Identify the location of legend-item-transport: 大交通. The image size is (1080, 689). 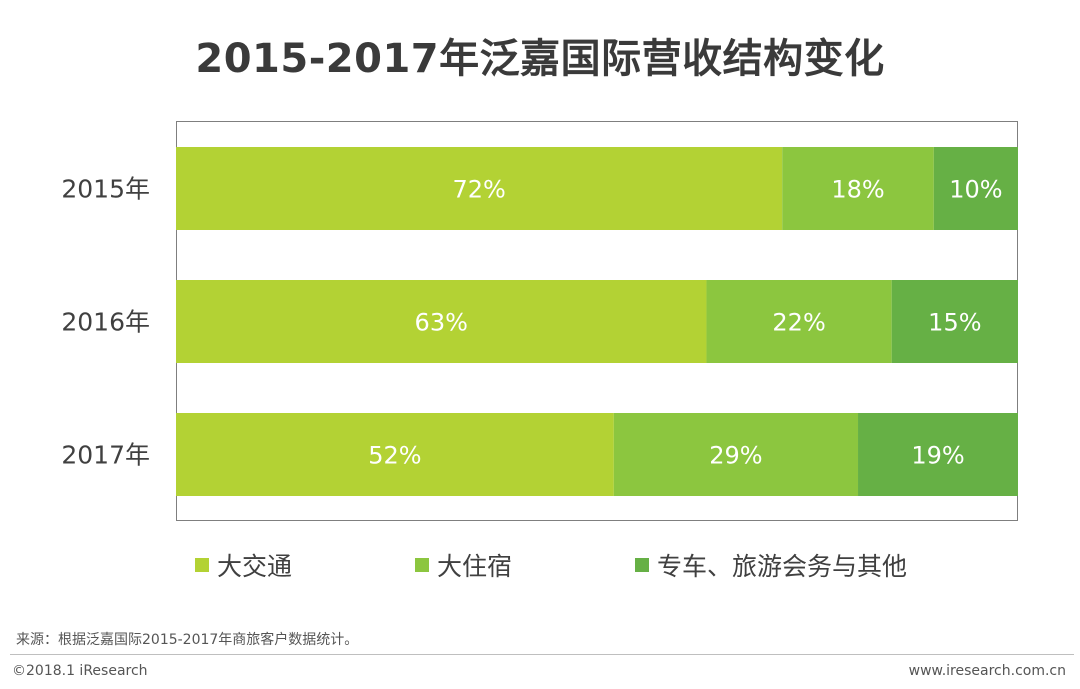
(243, 565).